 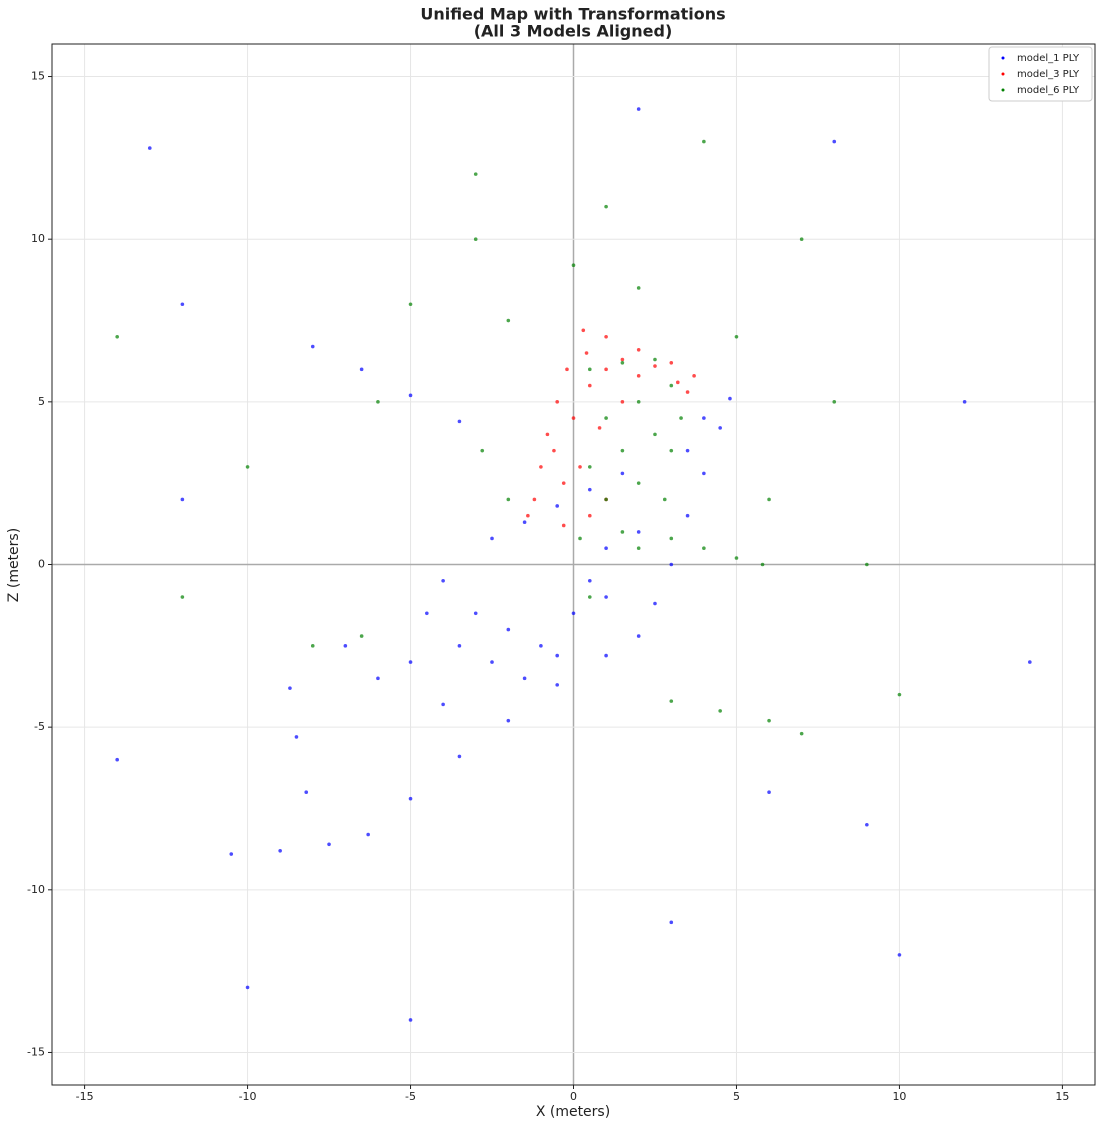 What do you see at coordinates (899, 1096) in the screenshot?
I see `x-tick-label: 10` at bounding box center [899, 1096].